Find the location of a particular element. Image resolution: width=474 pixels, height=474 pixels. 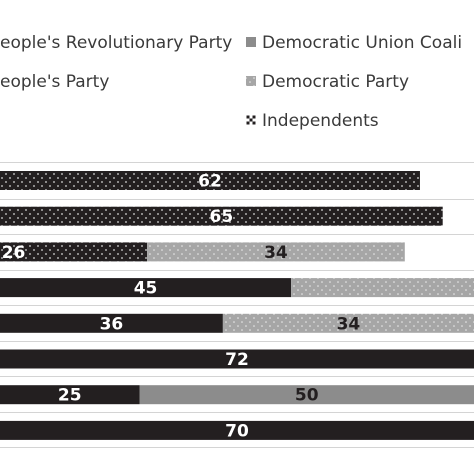

legend-swatch-dem_union is located at coordinates (251, 42).